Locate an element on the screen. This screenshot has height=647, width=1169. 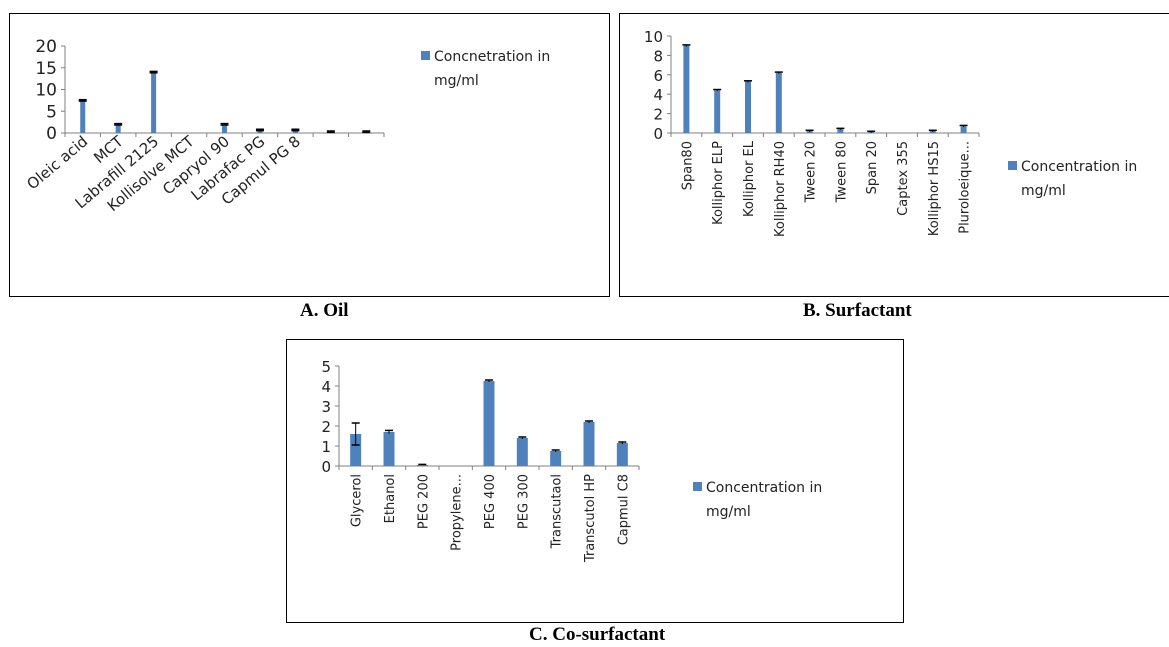
x-tick-label: Tween 80 is located at coordinates (841, 172).